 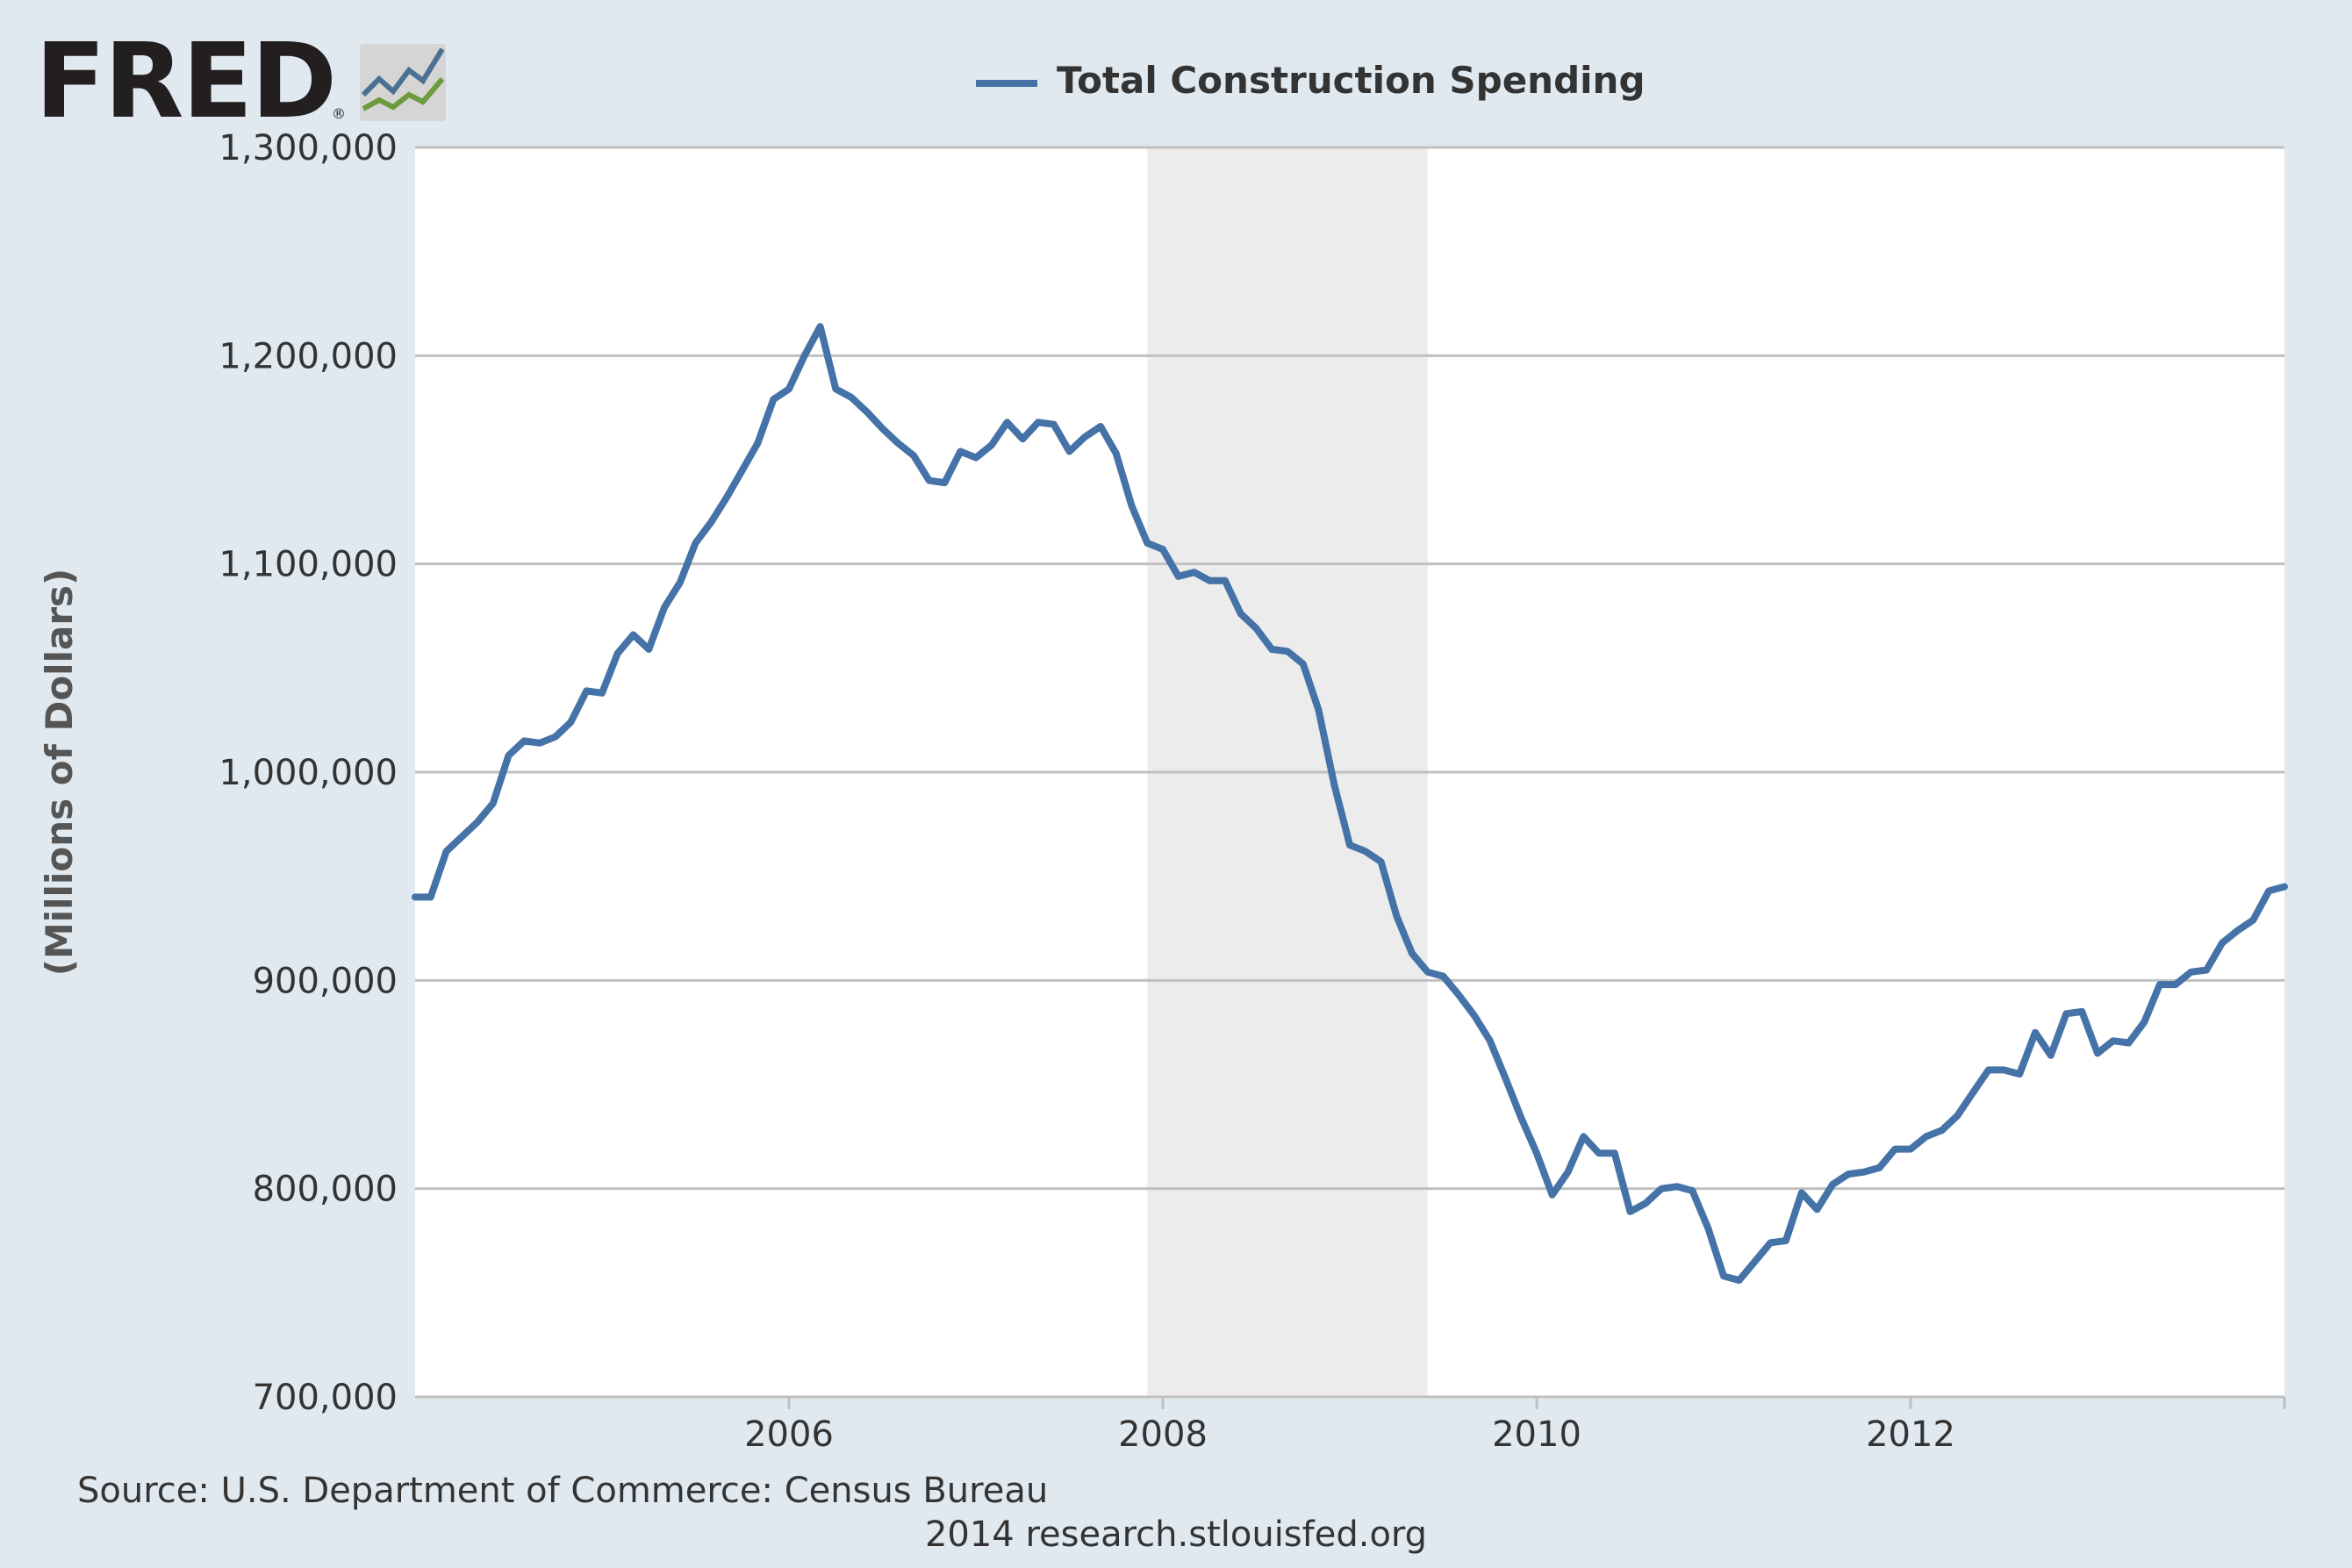 What do you see at coordinates (325, 1190) in the screenshot?
I see `y-tick-label: 800,000` at bounding box center [325, 1190].